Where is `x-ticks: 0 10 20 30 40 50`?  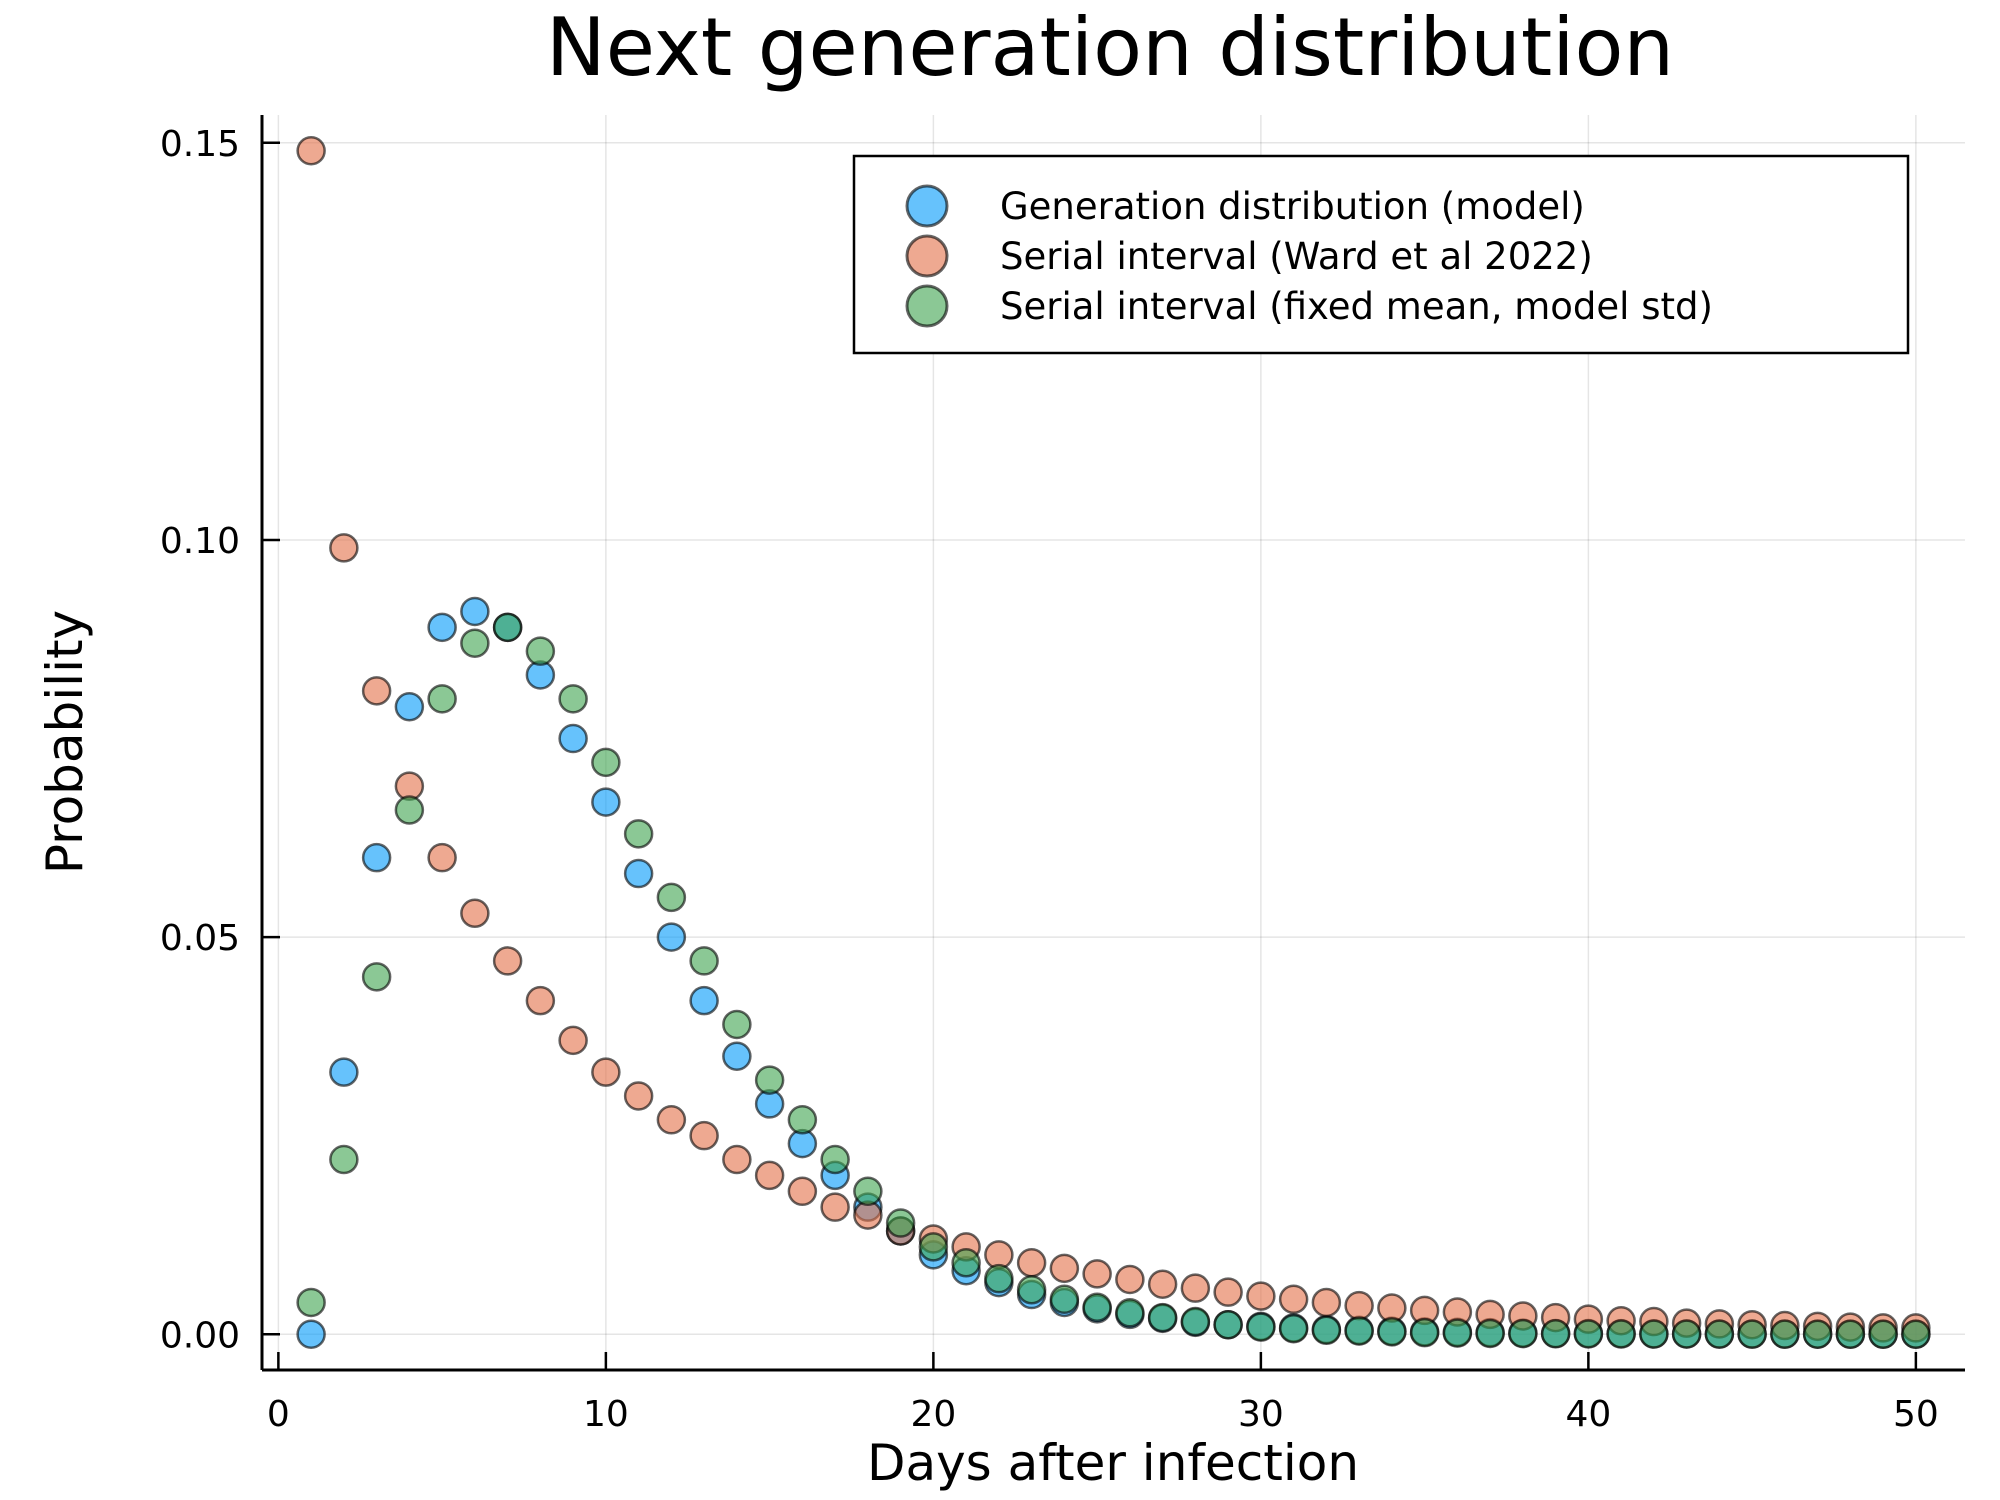
x-ticks: 0 10 20 30 40 50 is located at coordinates (1103, 1393).